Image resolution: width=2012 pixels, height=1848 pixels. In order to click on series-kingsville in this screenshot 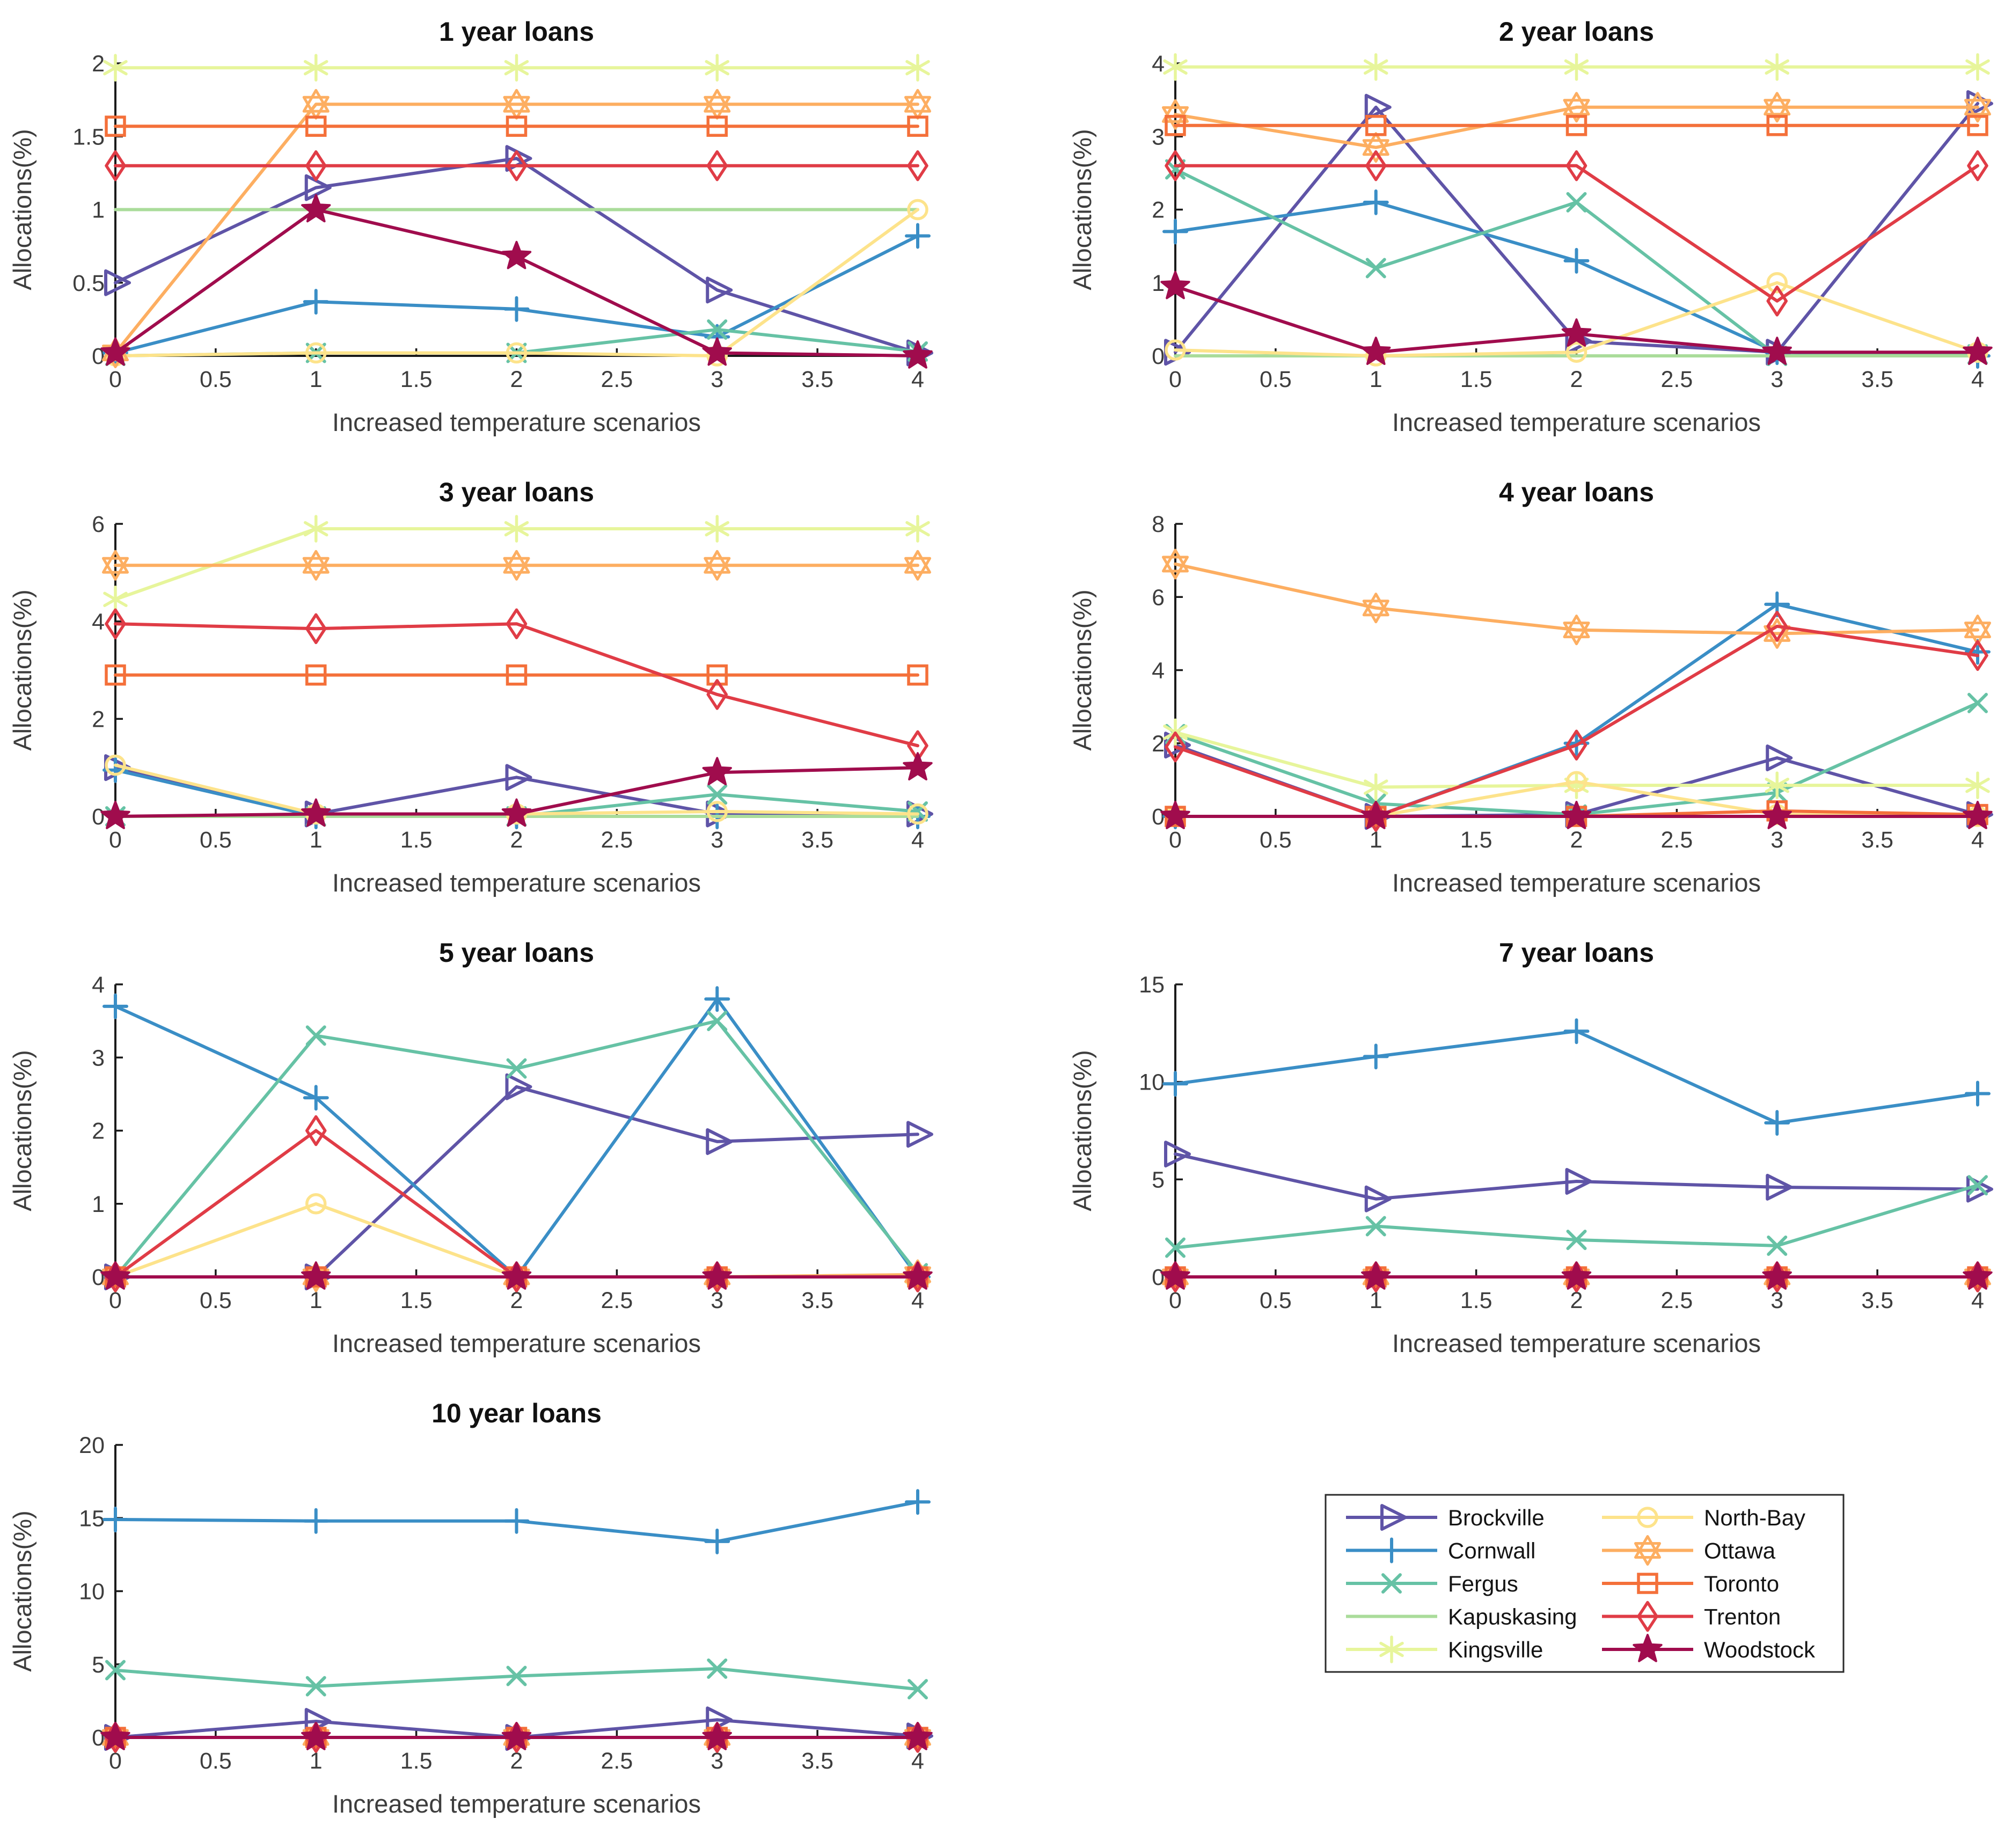, I will do `click(516, 564)`.